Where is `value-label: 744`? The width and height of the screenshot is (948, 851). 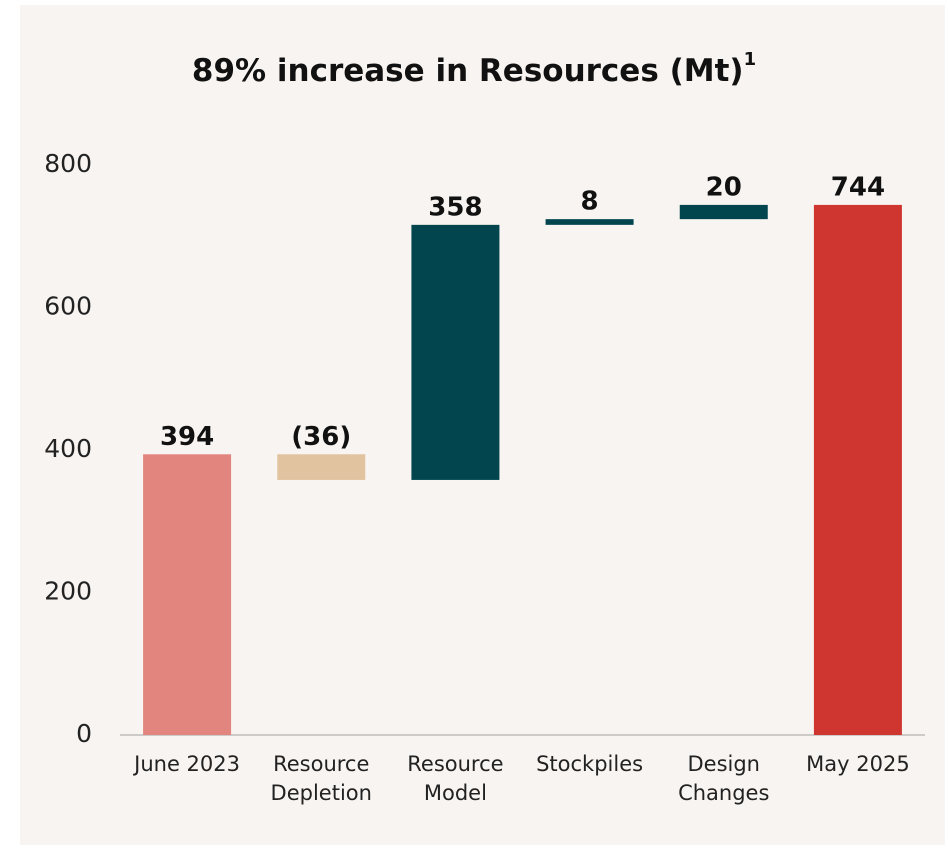 value-label: 744 is located at coordinates (858, 187).